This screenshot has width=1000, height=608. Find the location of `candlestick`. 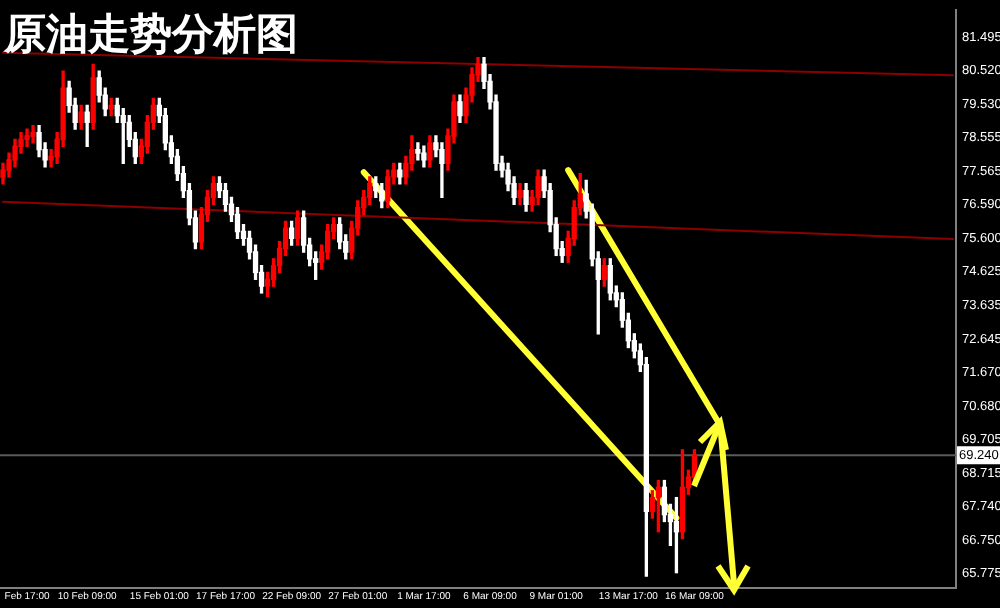

candlestick is located at coordinates (418, 151).